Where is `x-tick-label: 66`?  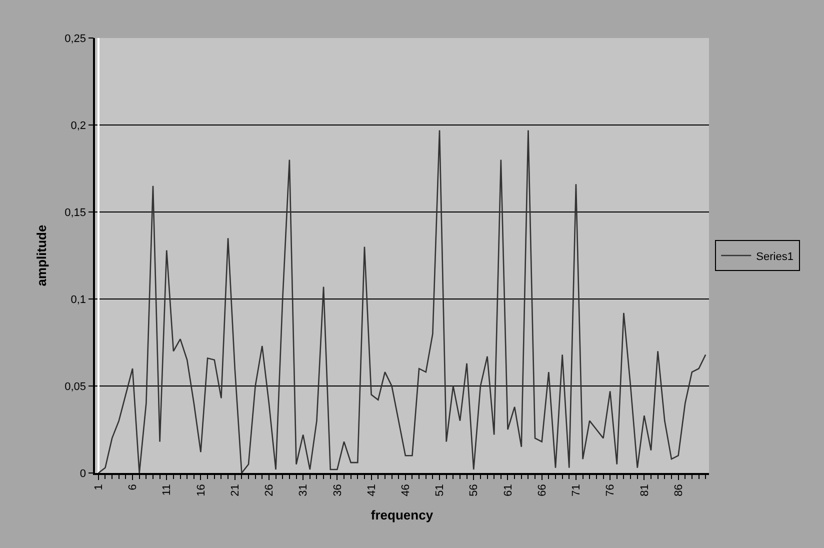
x-tick-label: 66 is located at coordinates (542, 490).